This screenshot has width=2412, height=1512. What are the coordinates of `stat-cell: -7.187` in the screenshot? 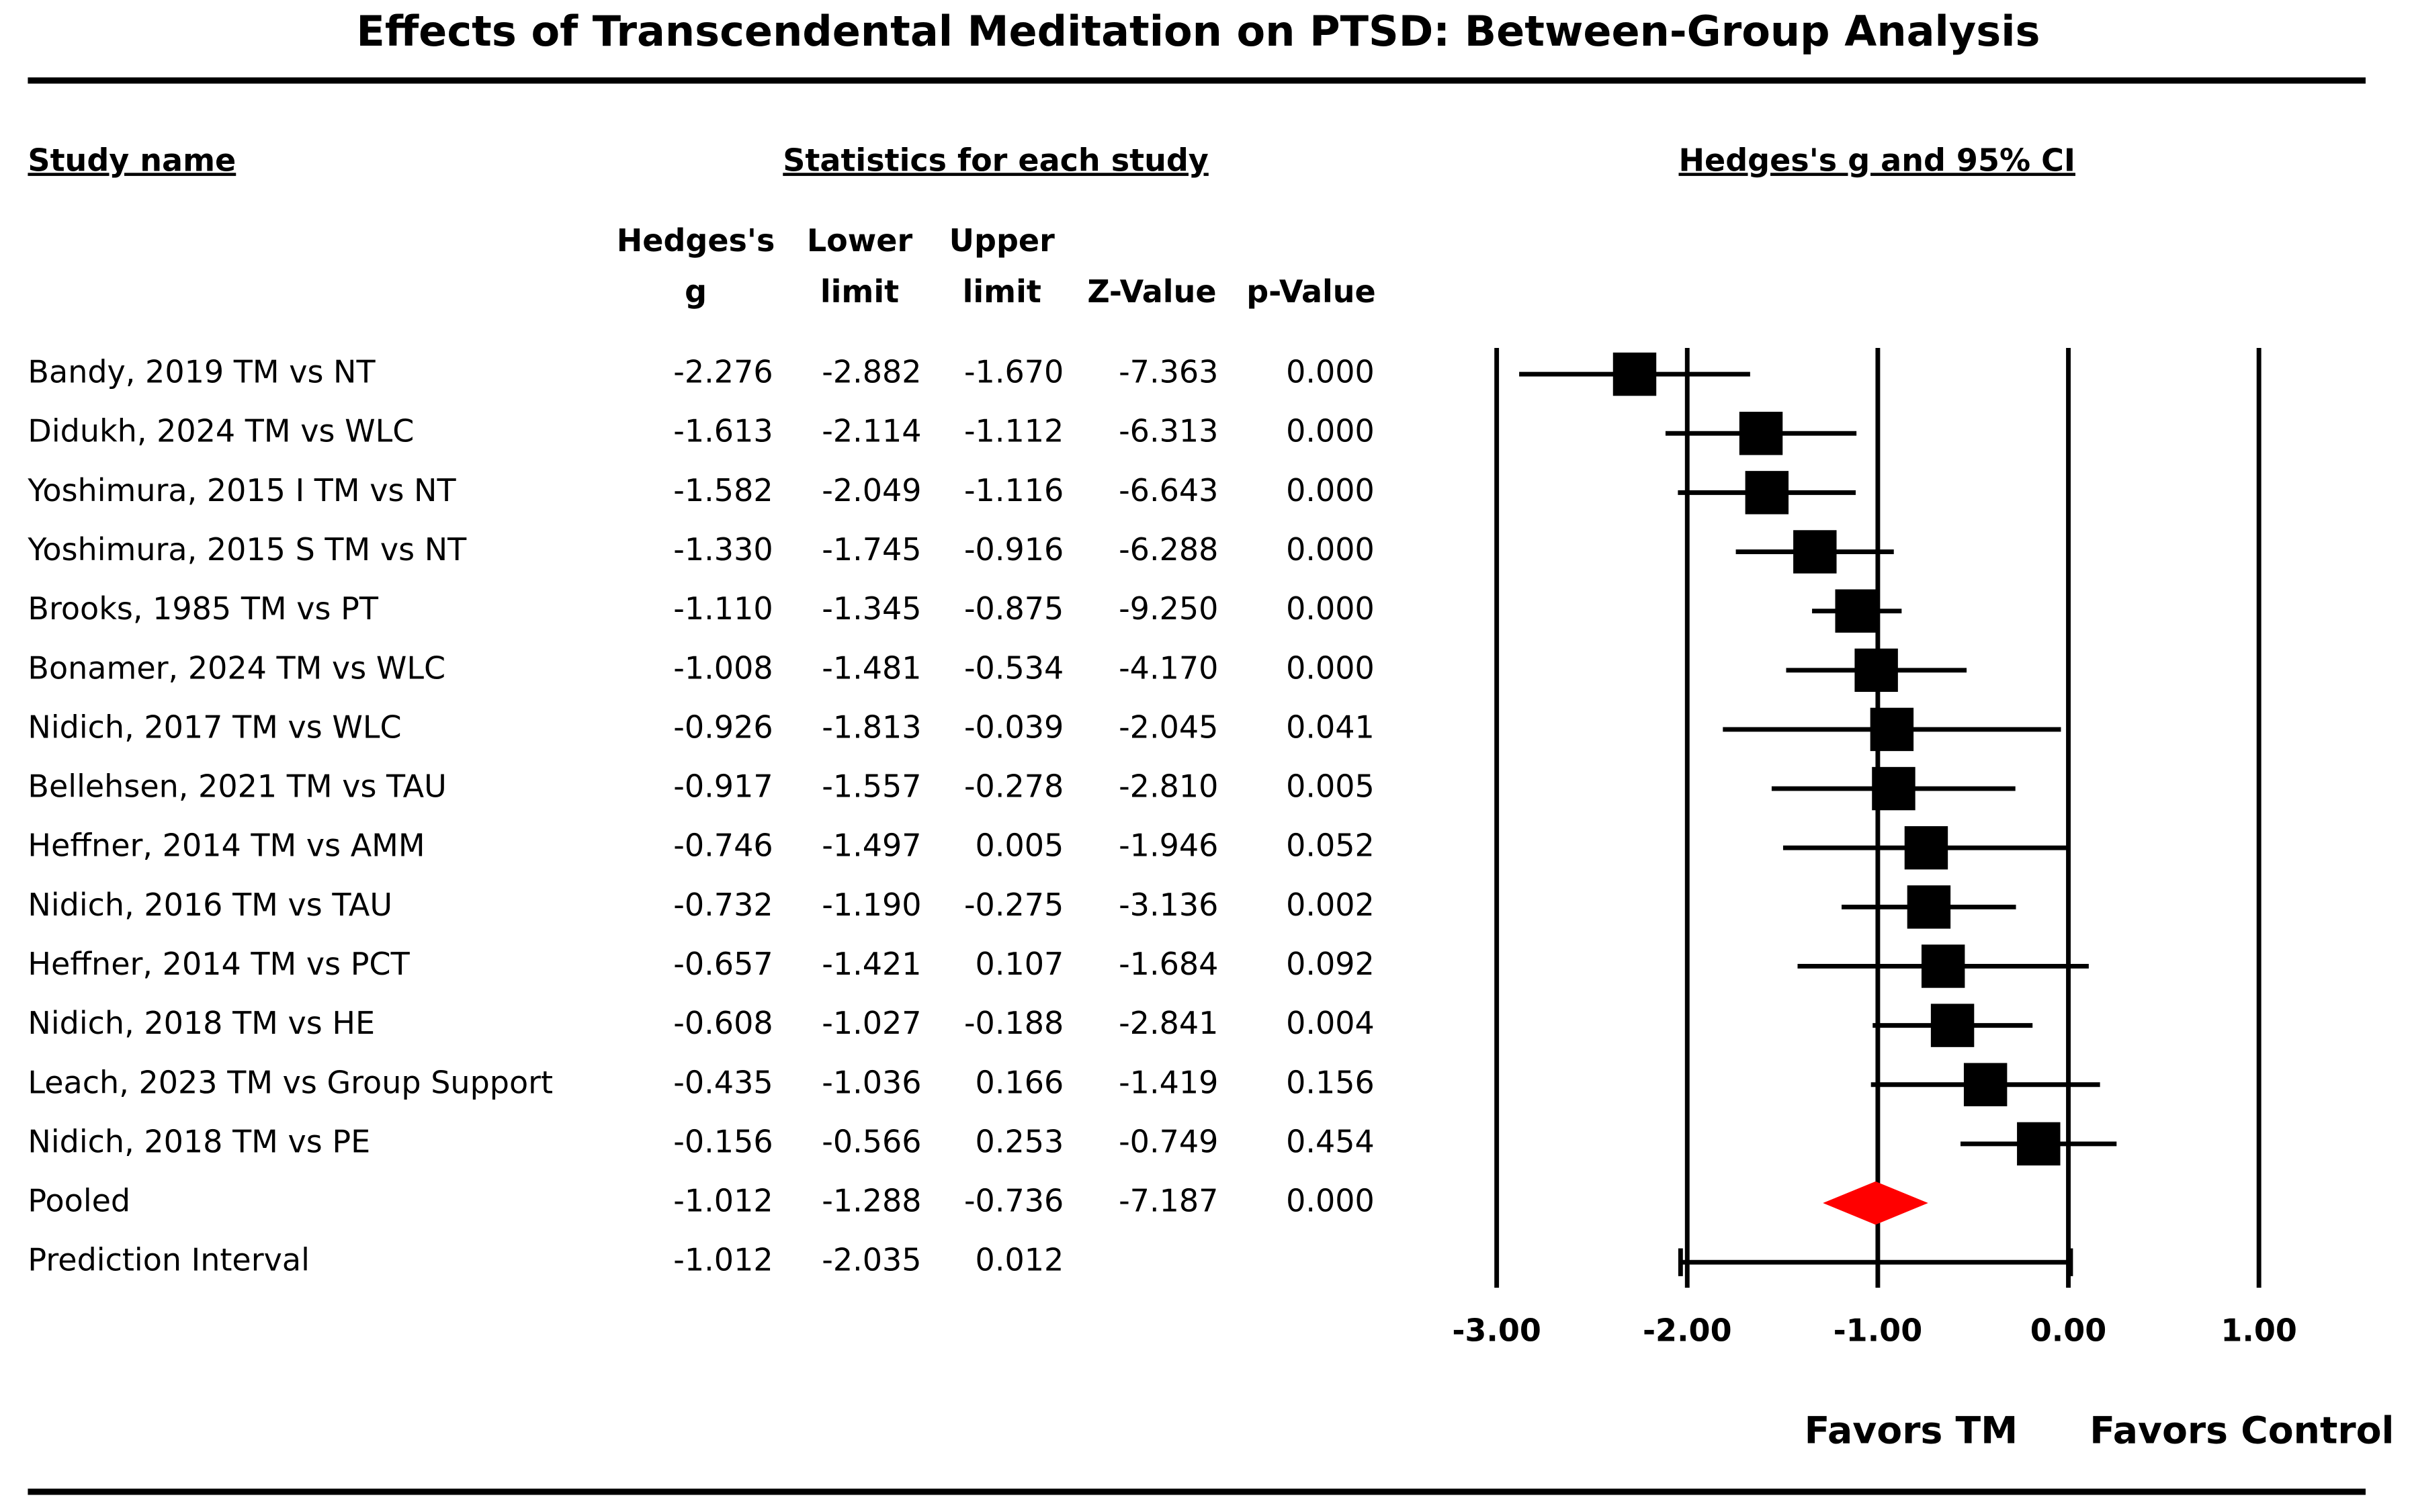 It's located at (1168, 1201).